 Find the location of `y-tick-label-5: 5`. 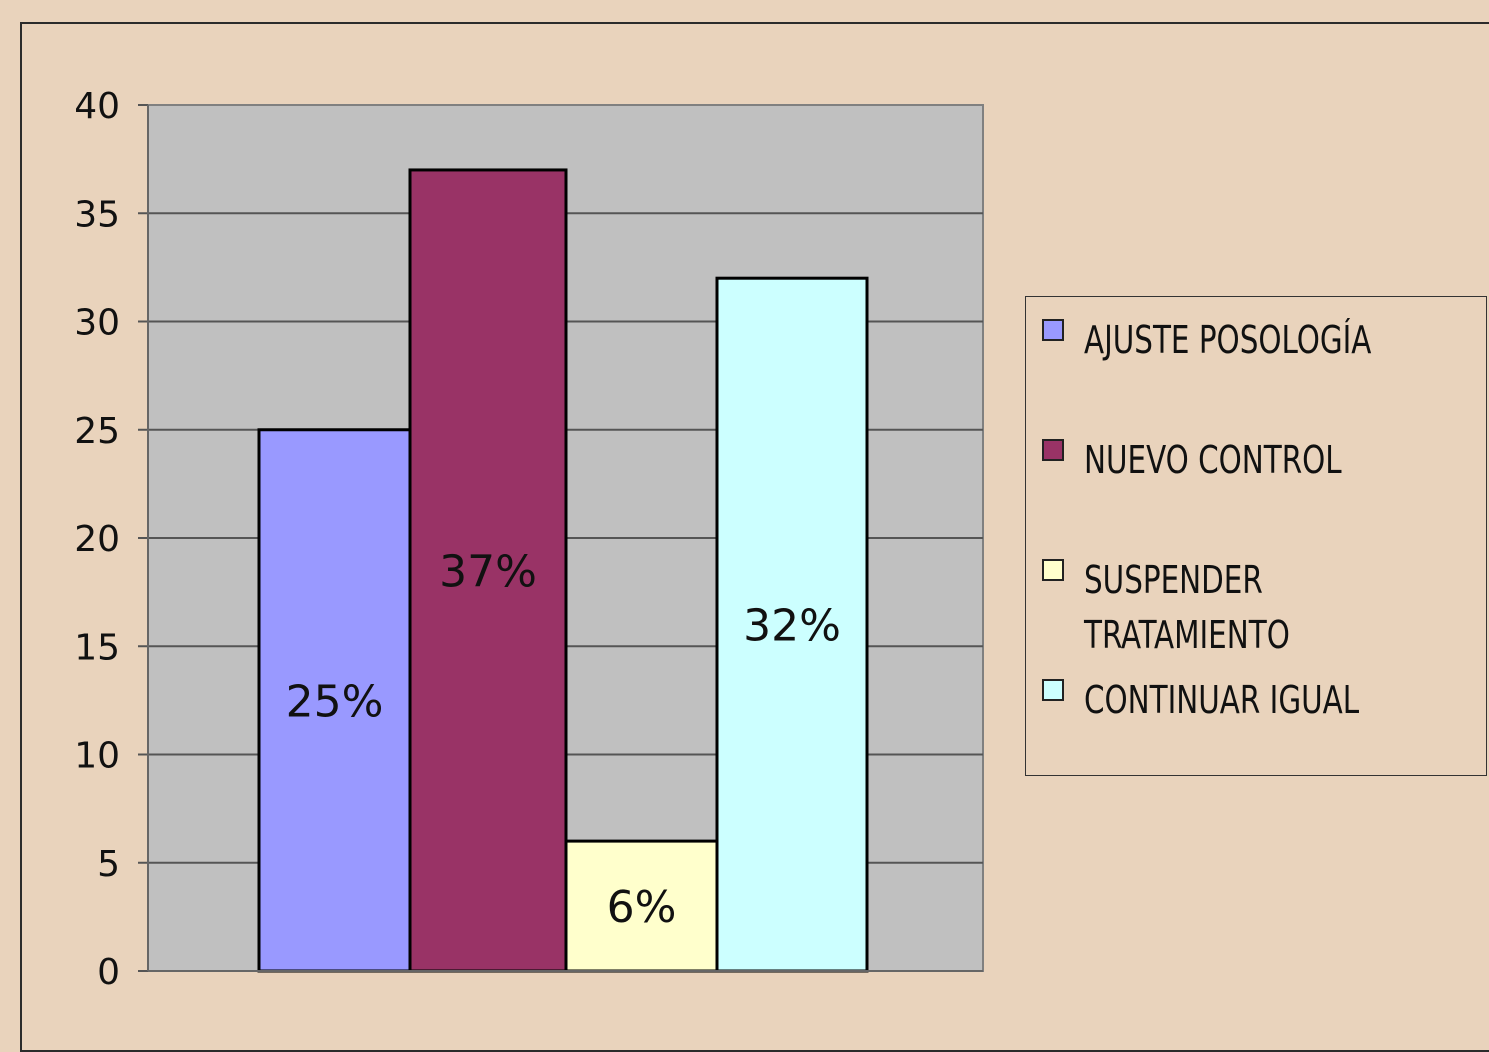

y-tick-label-5: 5 is located at coordinates (108, 864).